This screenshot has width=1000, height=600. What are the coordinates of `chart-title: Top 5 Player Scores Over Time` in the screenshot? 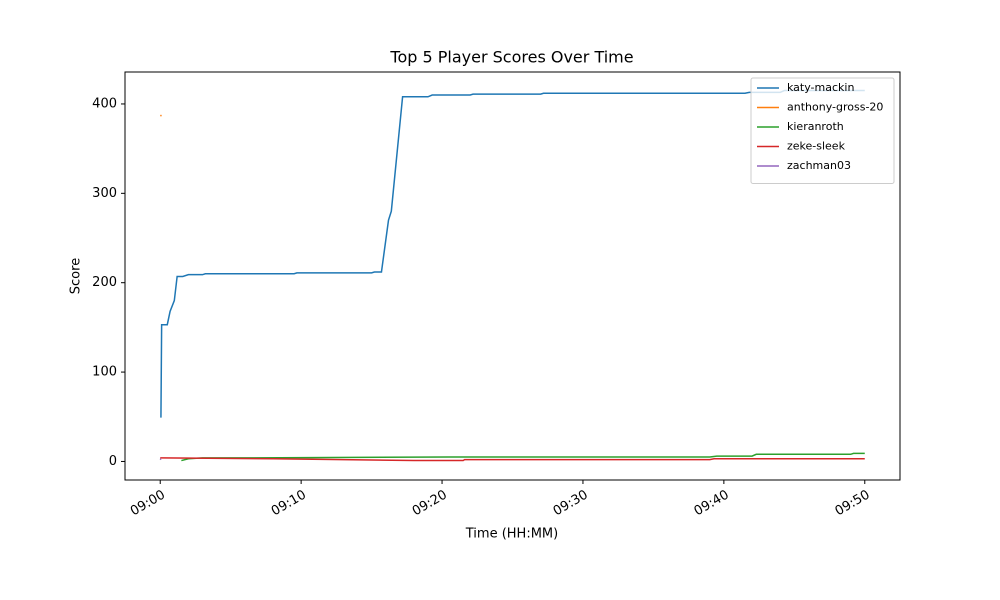 It's located at (511, 57).